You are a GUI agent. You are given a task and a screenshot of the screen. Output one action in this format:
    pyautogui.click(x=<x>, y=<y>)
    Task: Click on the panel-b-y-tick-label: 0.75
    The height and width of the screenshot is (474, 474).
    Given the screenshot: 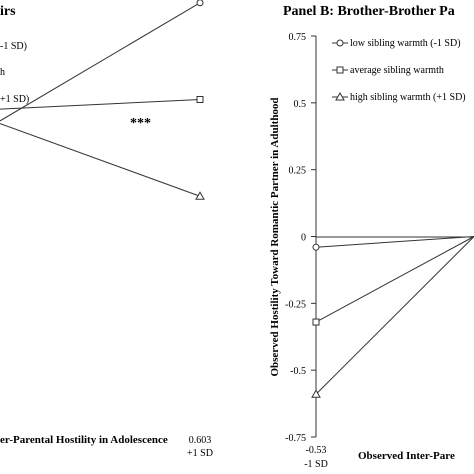 What is the action you would take?
    pyautogui.click(x=298, y=37)
    